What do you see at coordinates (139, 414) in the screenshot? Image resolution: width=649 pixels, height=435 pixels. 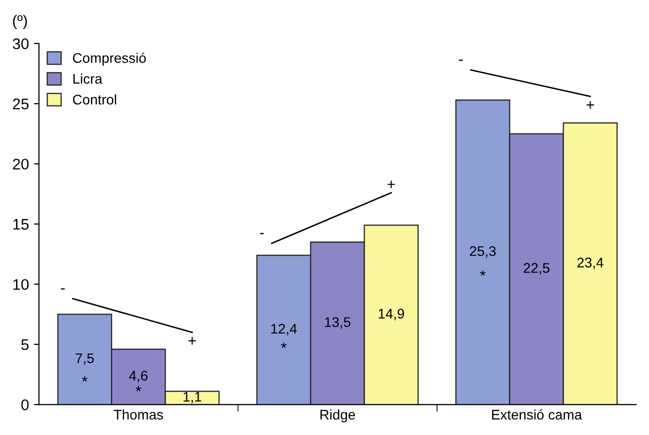 I see `x-tick-label: Thomas` at bounding box center [139, 414].